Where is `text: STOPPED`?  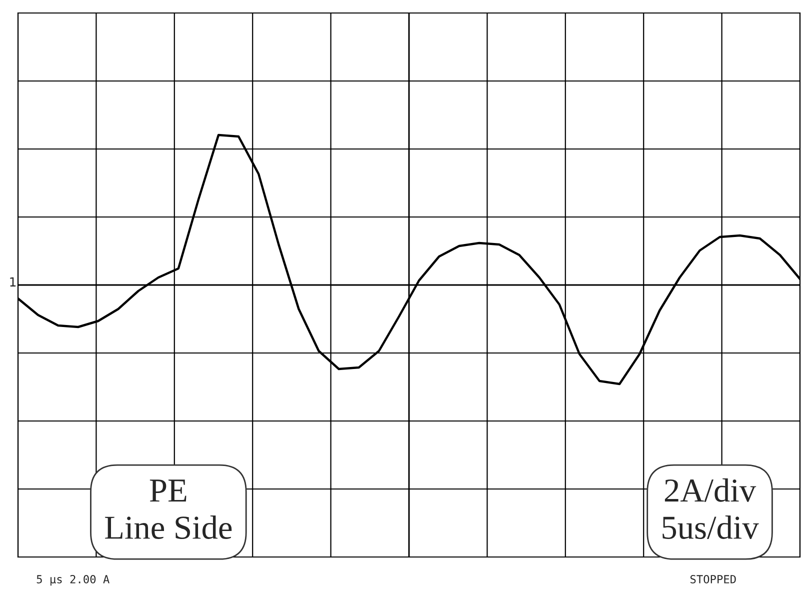
text: STOPPED is located at coordinates (713, 579).